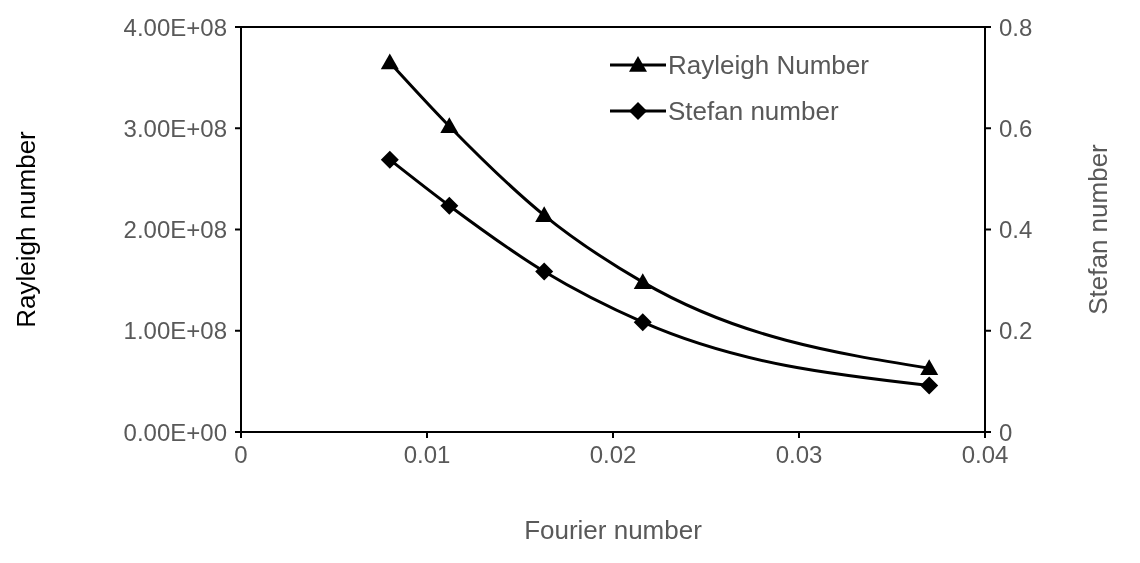 The image size is (1140, 563). What do you see at coordinates (1098, 229) in the screenshot?
I see `y2-axis-title: Stefan number` at bounding box center [1098, 229].